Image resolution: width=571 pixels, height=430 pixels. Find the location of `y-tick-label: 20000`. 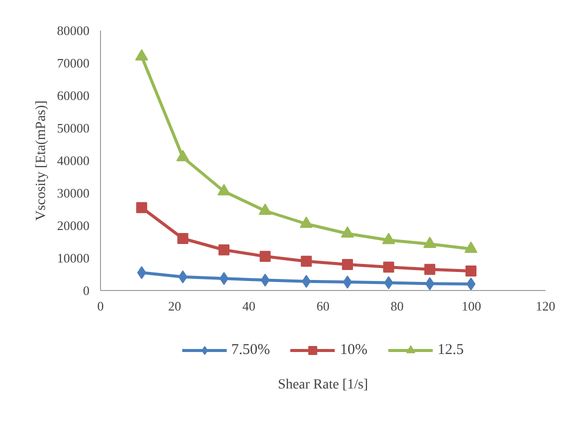

y-tick-label: 20000 is located at coordinates (73, 225).